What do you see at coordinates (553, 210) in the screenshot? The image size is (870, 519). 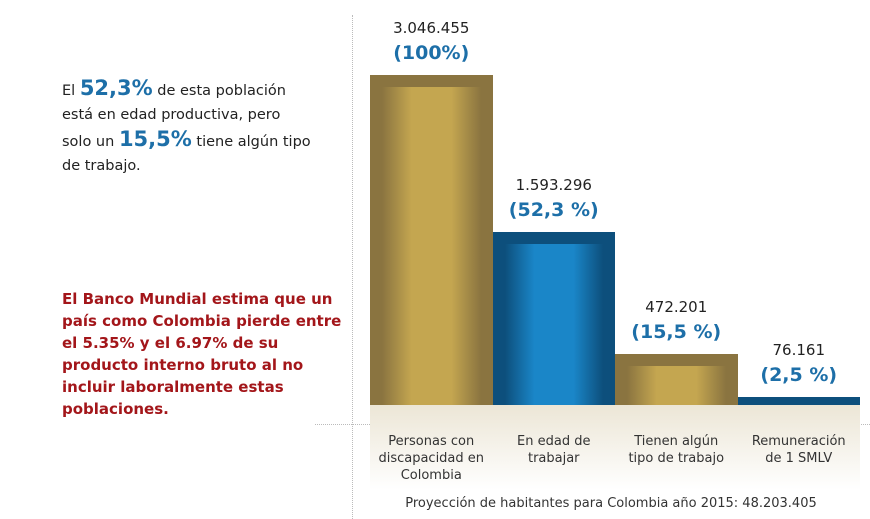 I see `percent-label: (52,3 %)` at bounding box center [553, 210].